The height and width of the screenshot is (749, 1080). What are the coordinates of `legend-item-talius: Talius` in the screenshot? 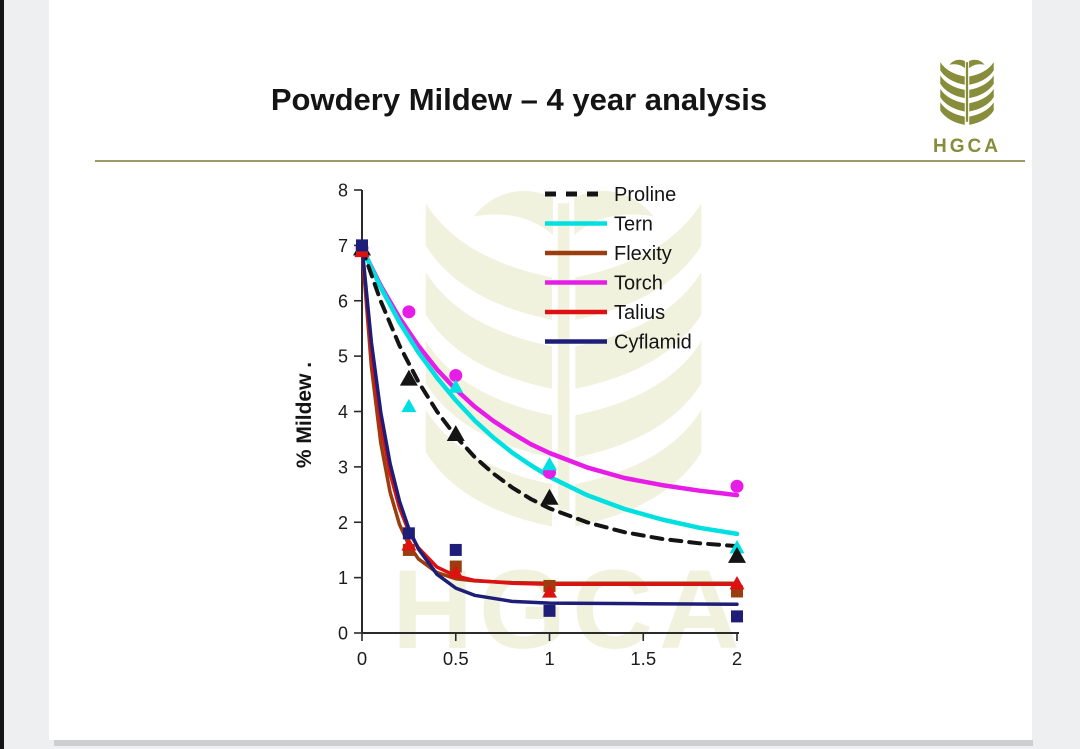 It's located at (605, 313).